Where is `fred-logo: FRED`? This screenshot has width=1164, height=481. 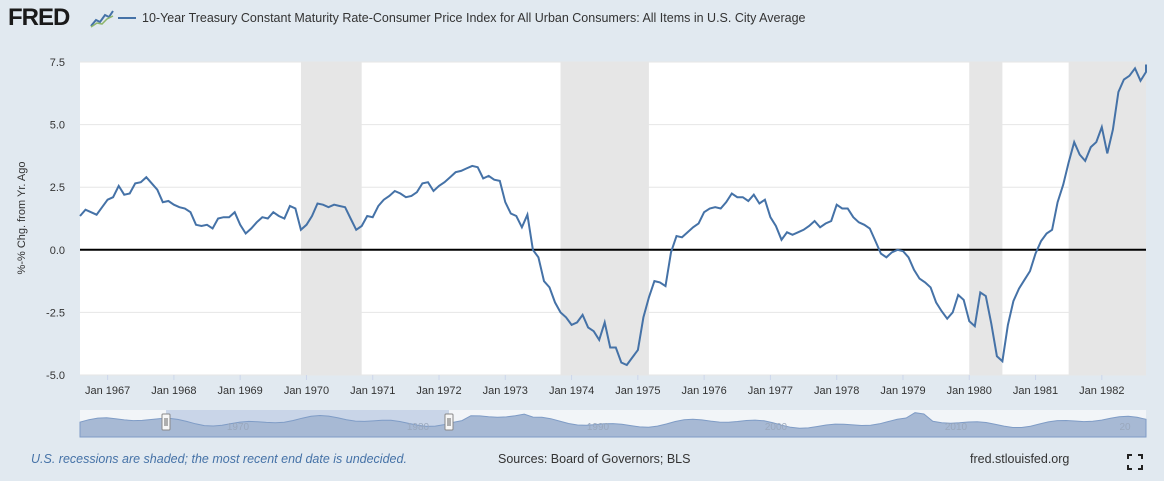
fred-logo: FRED is located at coordinates (39, 17).